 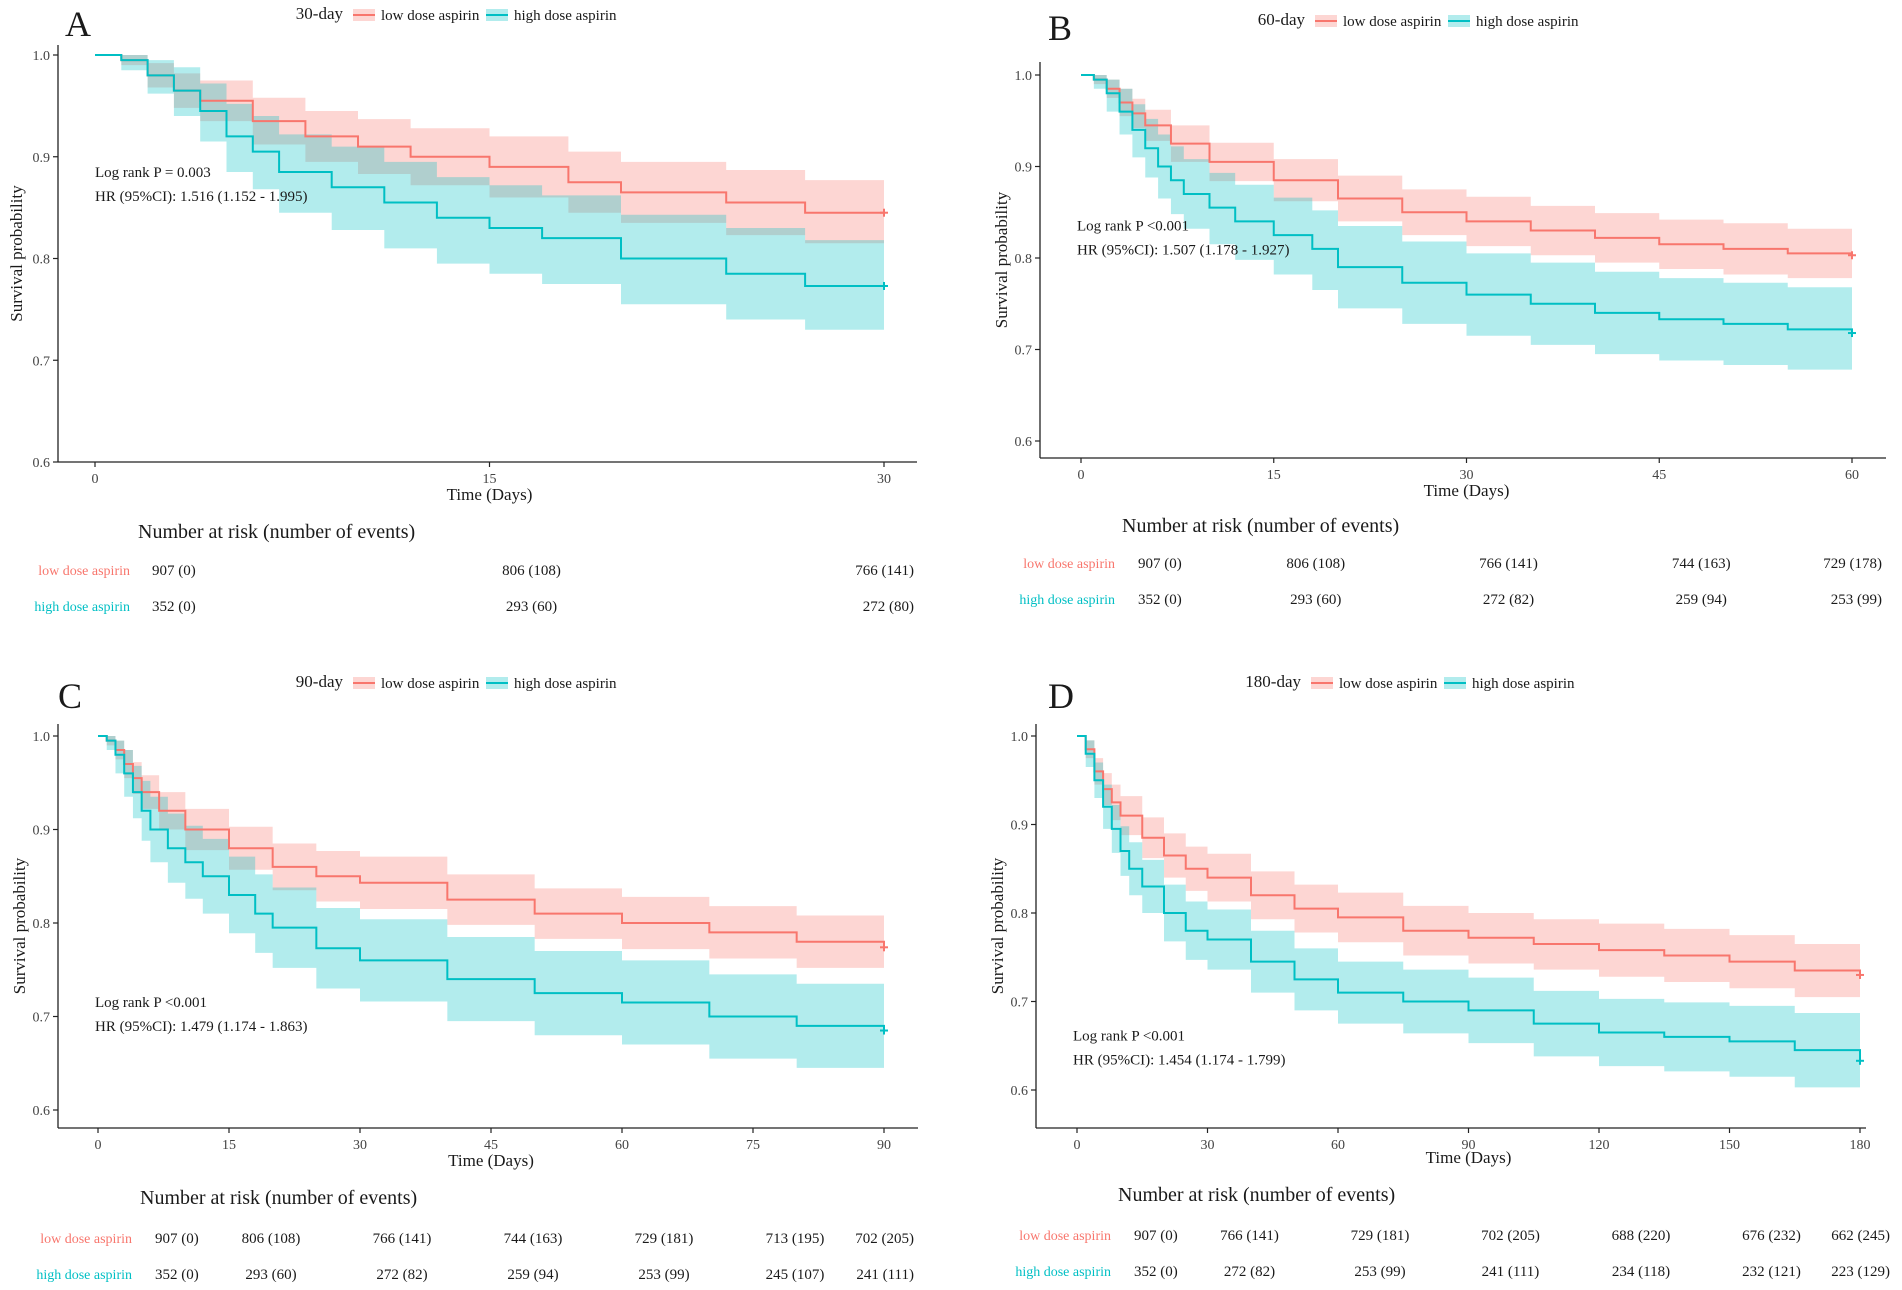 I want to click on risk-cell-low: 676 (232), so click(x=1771, y=1236).